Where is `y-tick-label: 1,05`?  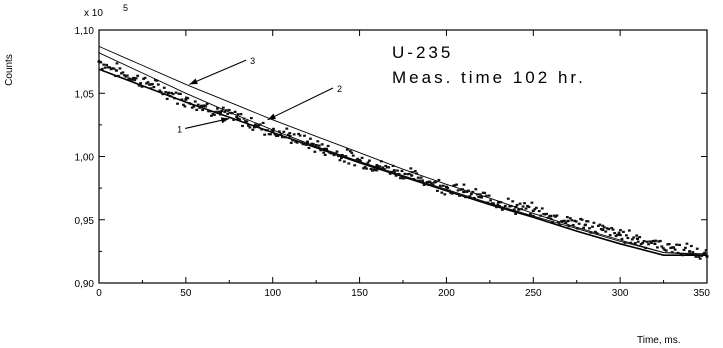 y-tick-label: 1,05 is located at coordinates (85, 94).